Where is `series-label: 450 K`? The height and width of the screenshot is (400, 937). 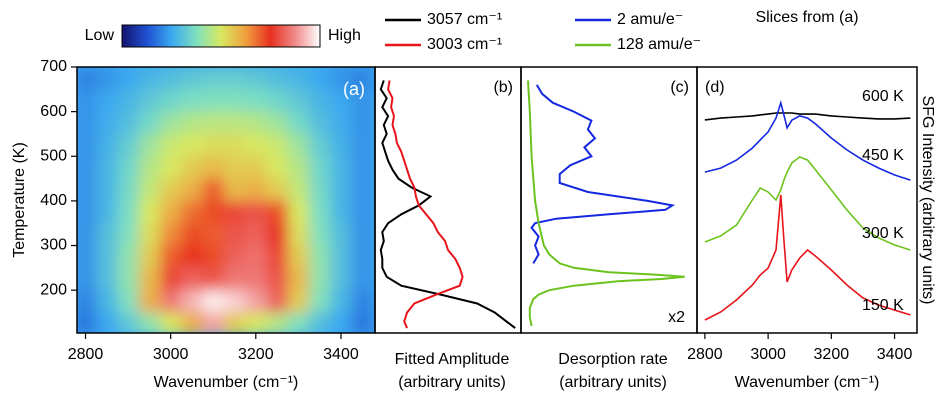
series-label: 450 K is located at coordinates (883, 155).